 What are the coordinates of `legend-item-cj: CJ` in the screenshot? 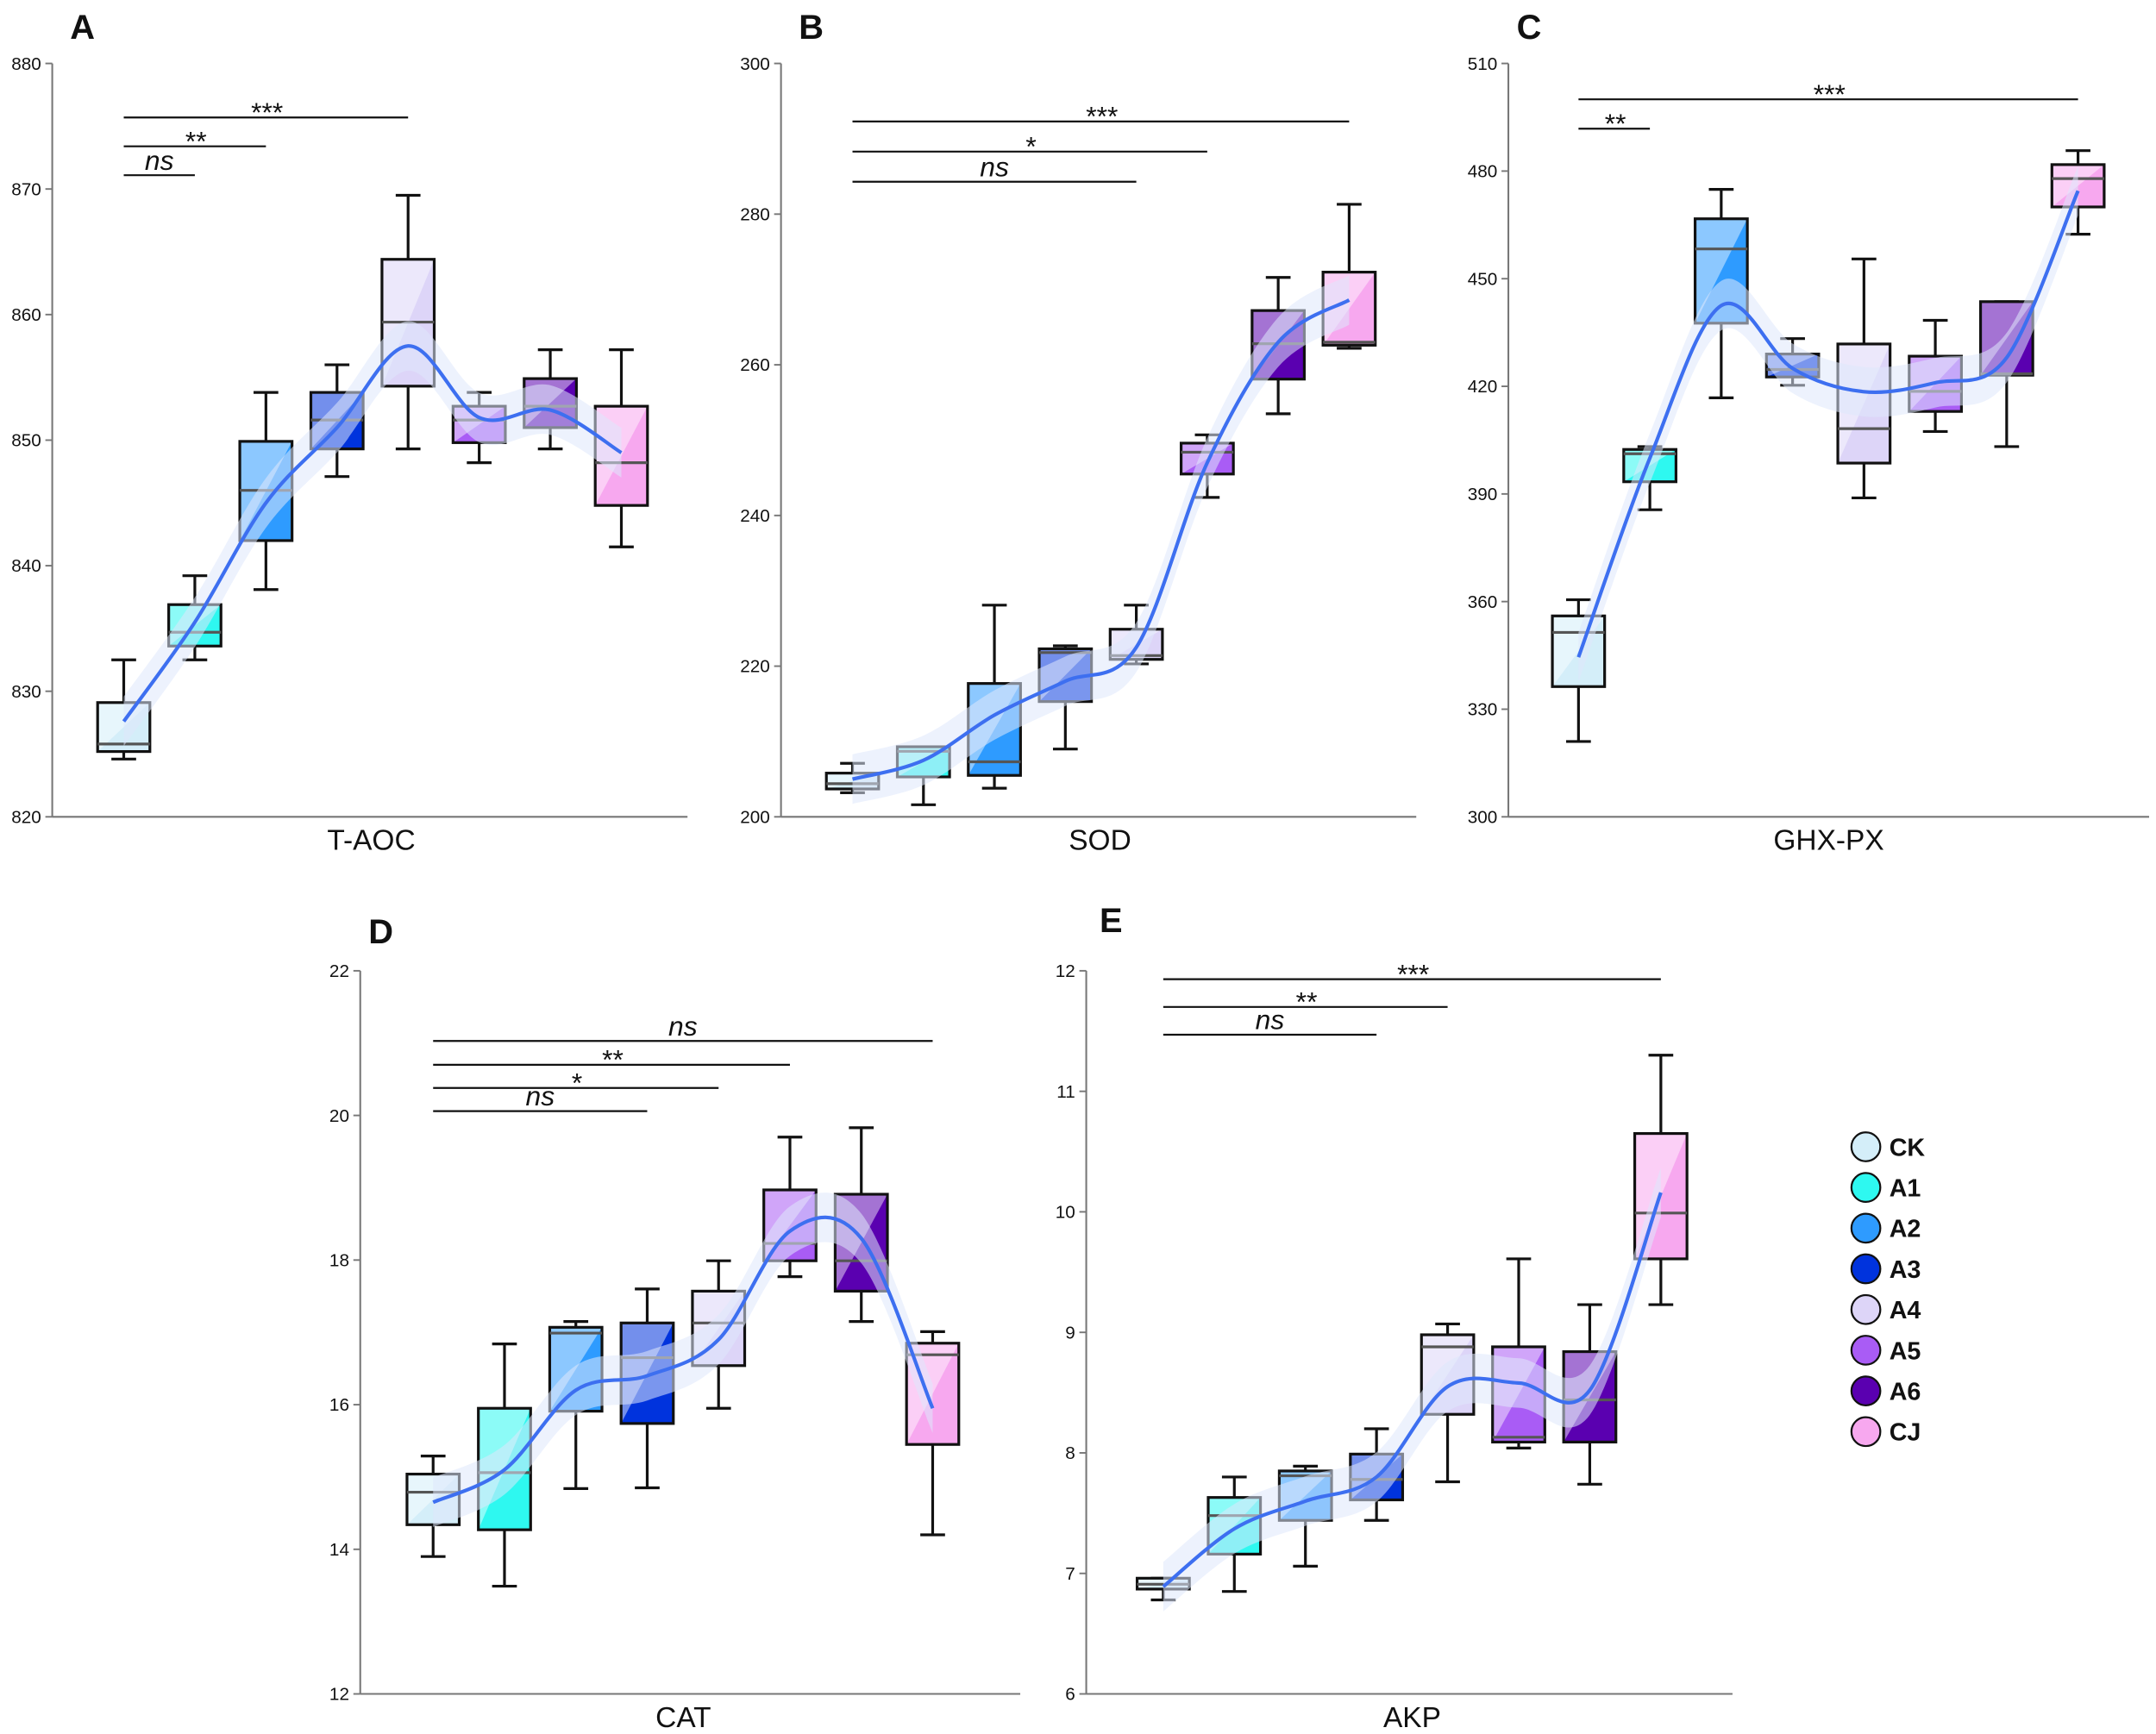 It's located at (1885, 1432).